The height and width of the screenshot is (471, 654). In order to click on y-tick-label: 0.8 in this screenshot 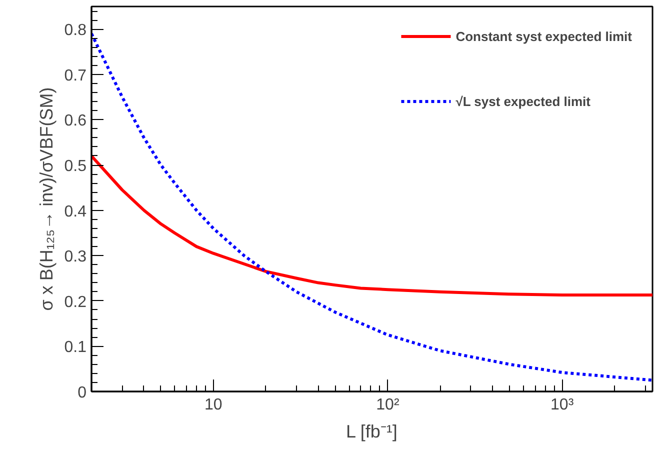, I will do `click(75, 31)`.